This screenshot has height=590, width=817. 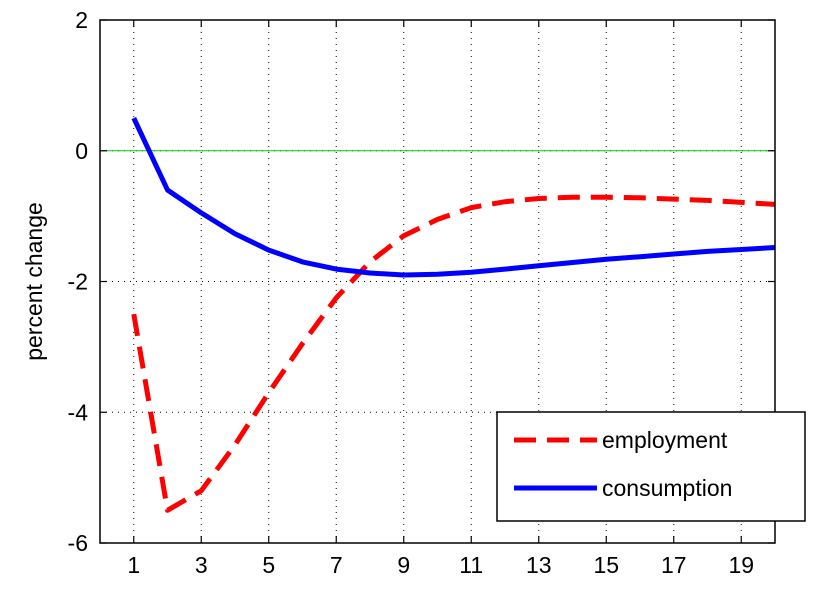 What do you see at coordinates (336, 565) in the screenshot?
I see `x-tick-label: 7` at bounding box center [336, 565].